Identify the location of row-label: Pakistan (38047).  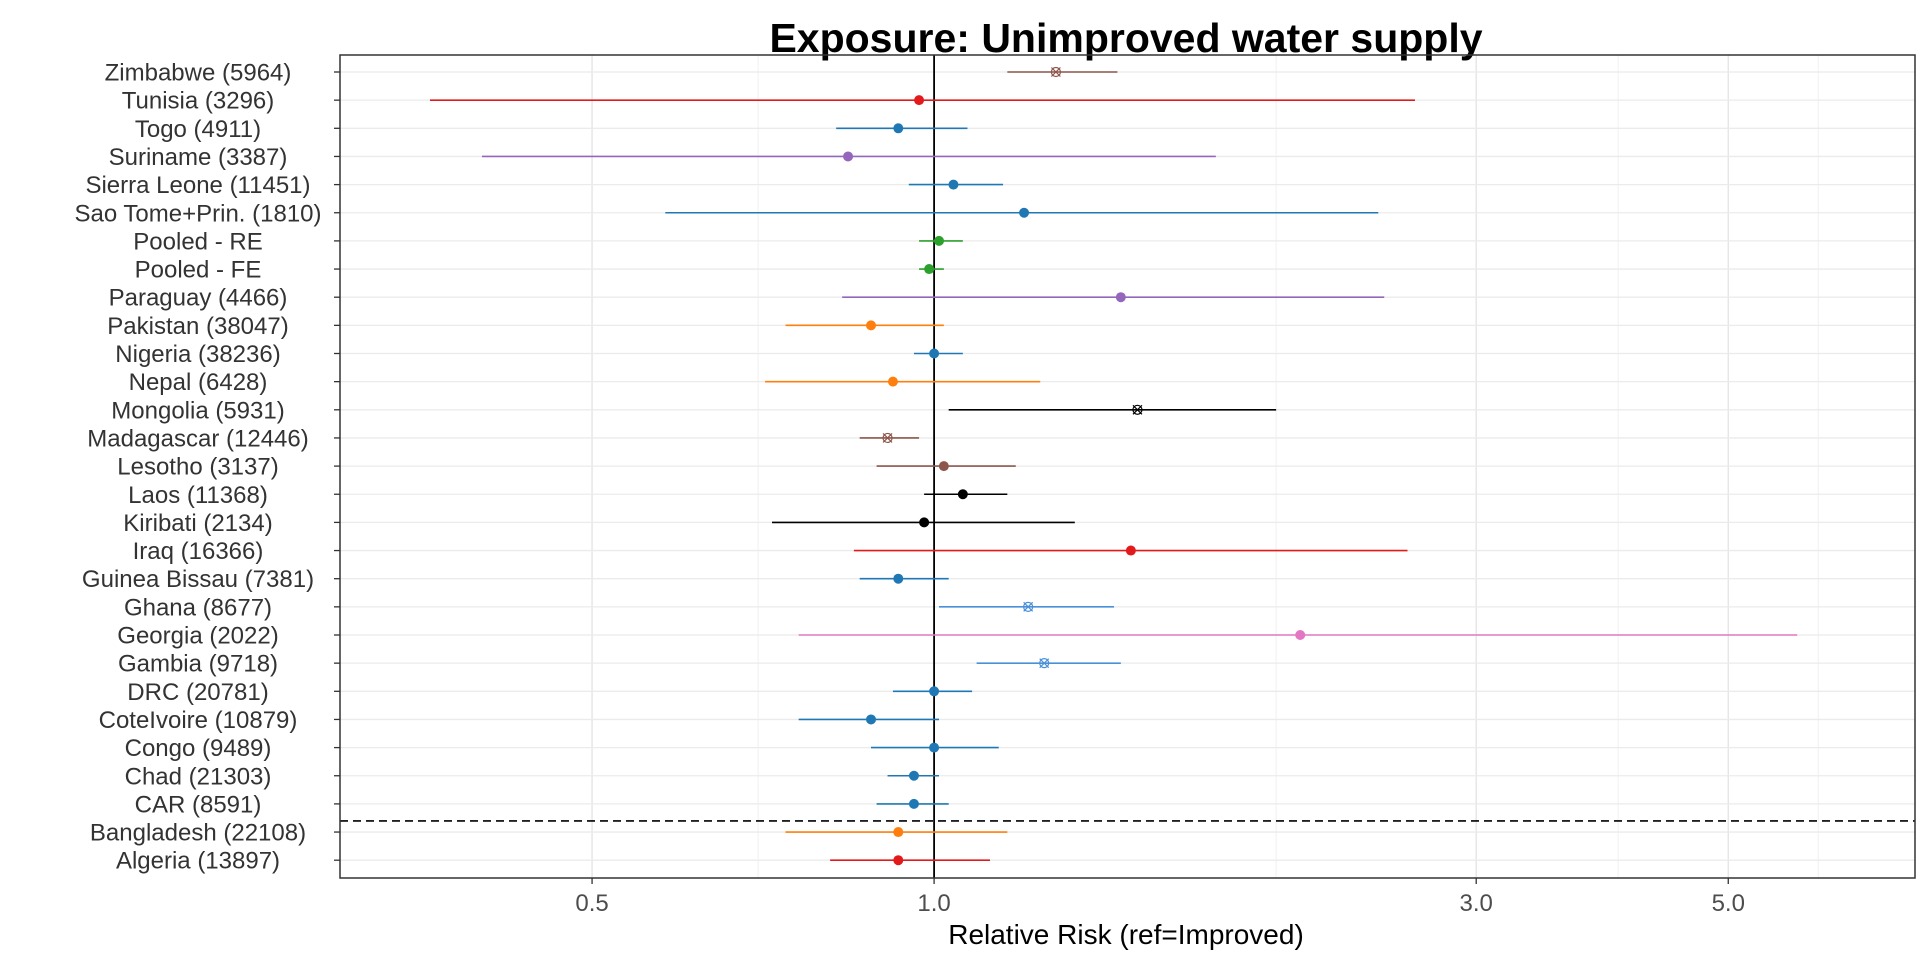
(197, 326).